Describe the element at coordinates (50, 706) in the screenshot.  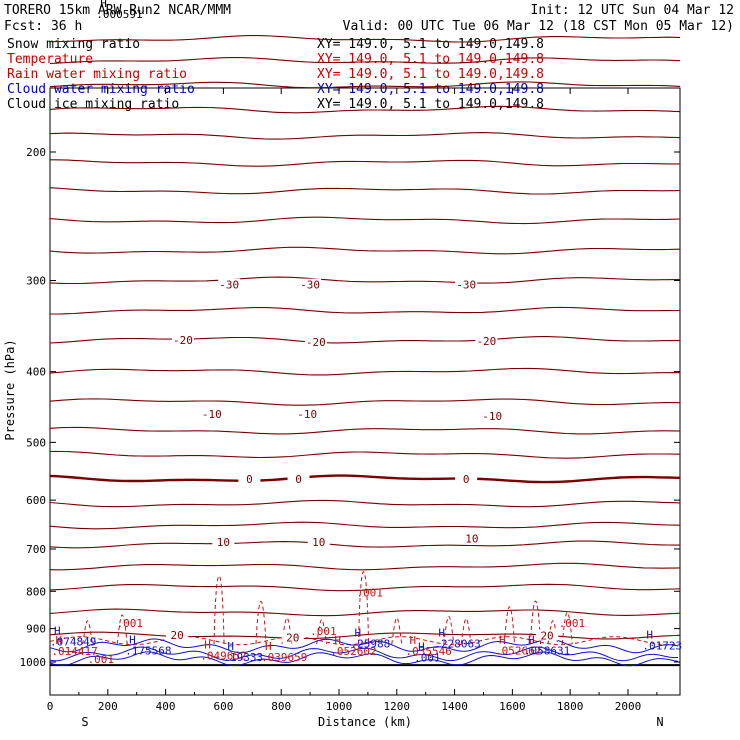
I see `x-tick-label: 0` at that location.